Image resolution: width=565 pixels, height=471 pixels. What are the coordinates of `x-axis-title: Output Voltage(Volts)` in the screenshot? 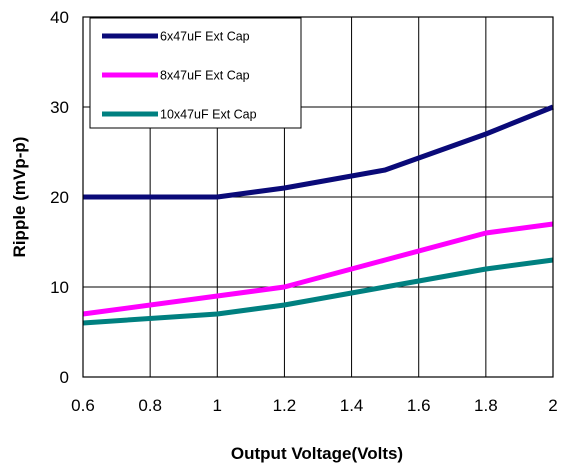 It's located at (317, 453).